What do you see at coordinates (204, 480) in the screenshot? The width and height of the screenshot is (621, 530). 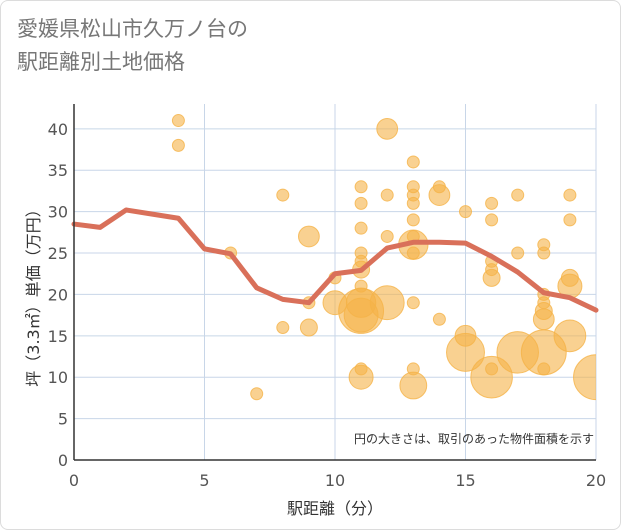 I see `x-tick-label: 5` at bounding box center [204, 480].